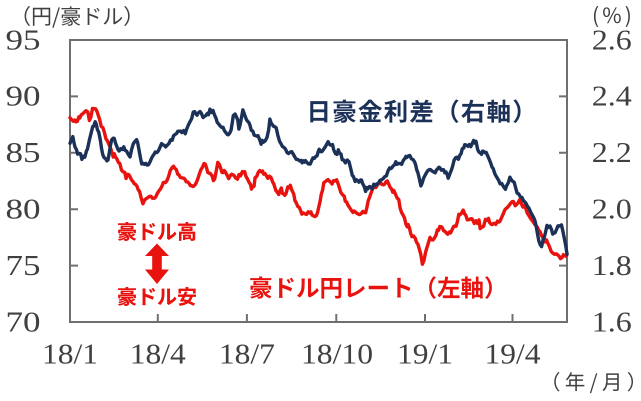 Image resolution: width=641 pixels, height=401 pixels. I want to click on svg-text: 18/4, so click(158, 355).